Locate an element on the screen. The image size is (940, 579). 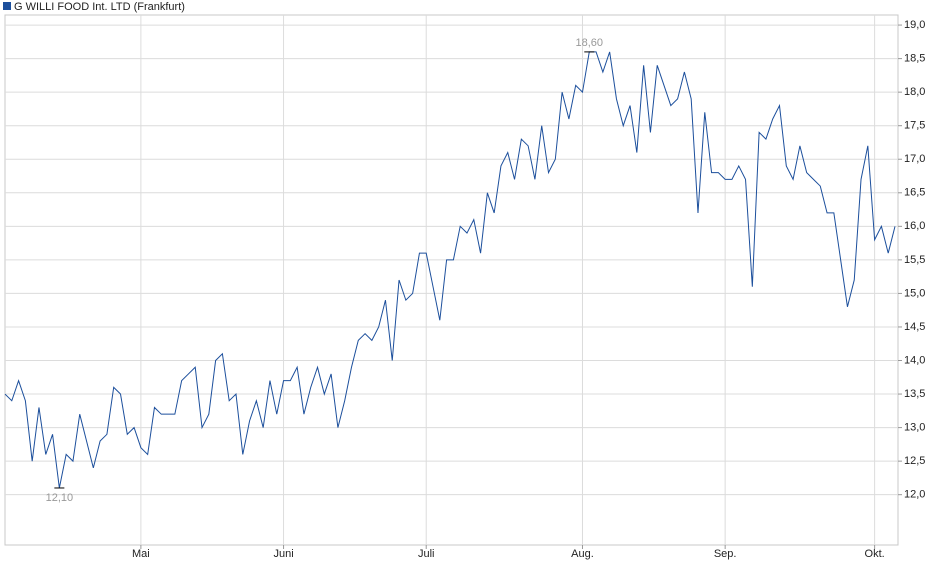
y-tick-label: 16,0 is located at coordinates (914, 226).